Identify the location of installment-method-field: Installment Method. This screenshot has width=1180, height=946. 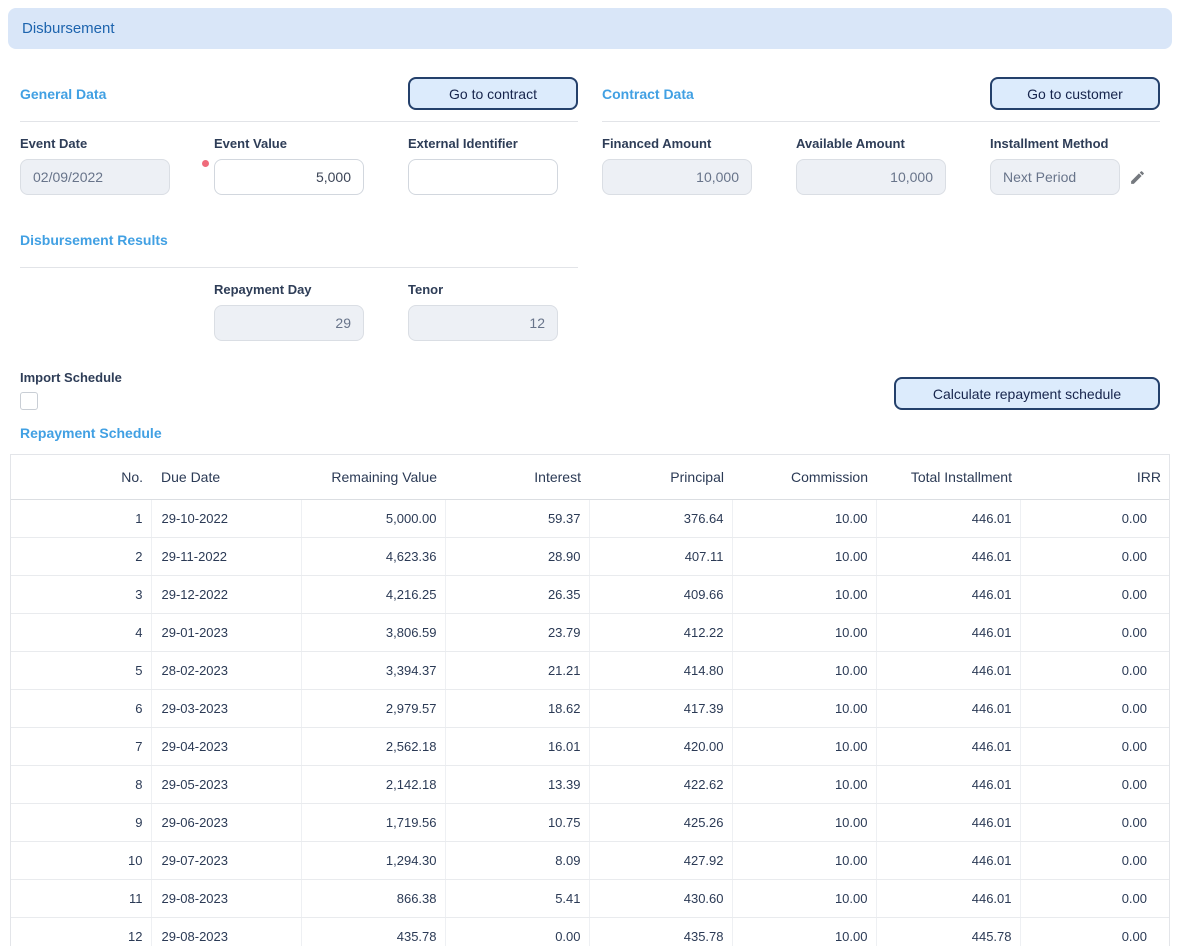
(1067, 165).